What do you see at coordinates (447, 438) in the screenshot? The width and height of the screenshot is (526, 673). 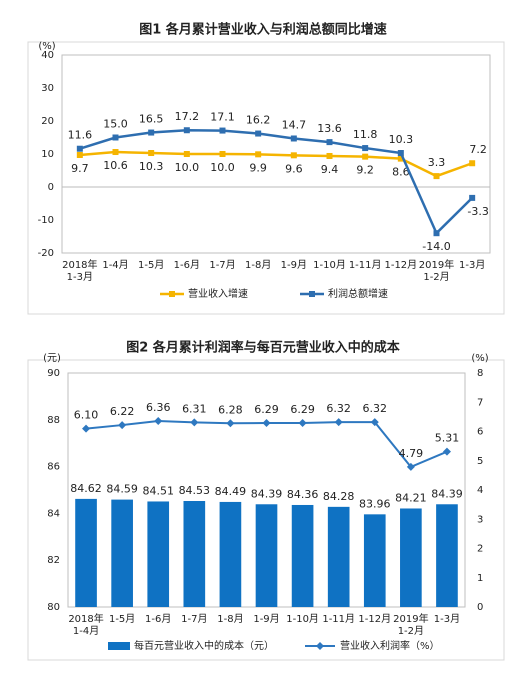 I see `value-label: 5.31` at bounding box center [447, 438].